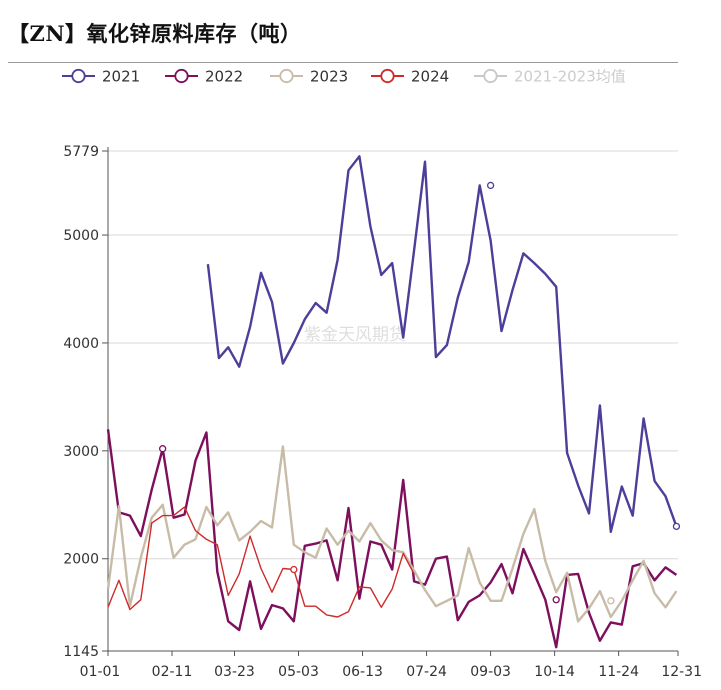  I want to click on x-tick-label: 07-24, so click(426, 672).